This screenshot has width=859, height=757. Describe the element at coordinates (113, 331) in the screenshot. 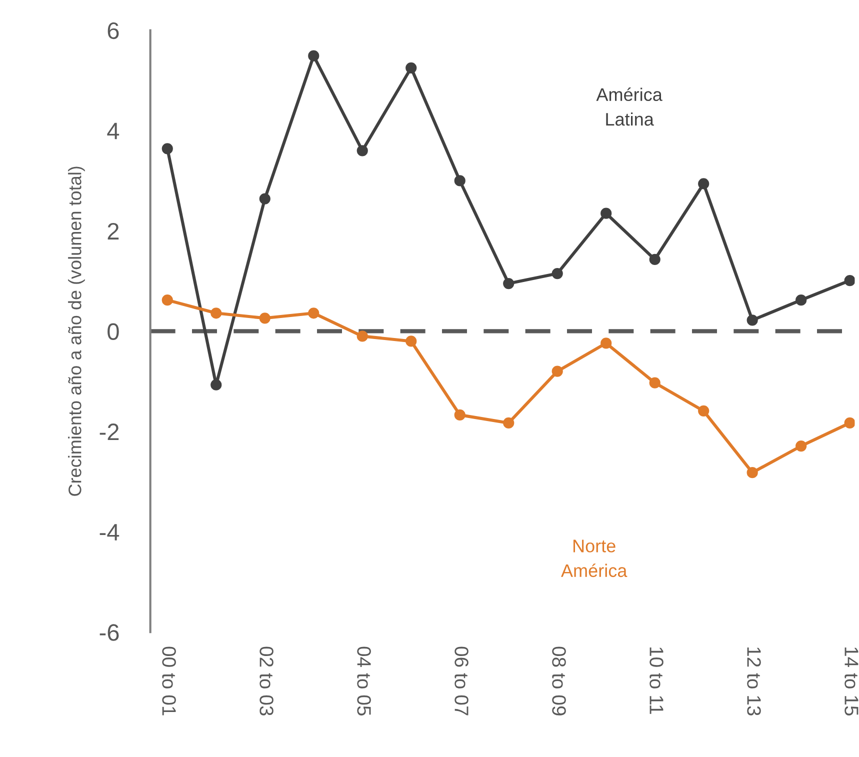

I see `y-tick-label: 0` at that location.